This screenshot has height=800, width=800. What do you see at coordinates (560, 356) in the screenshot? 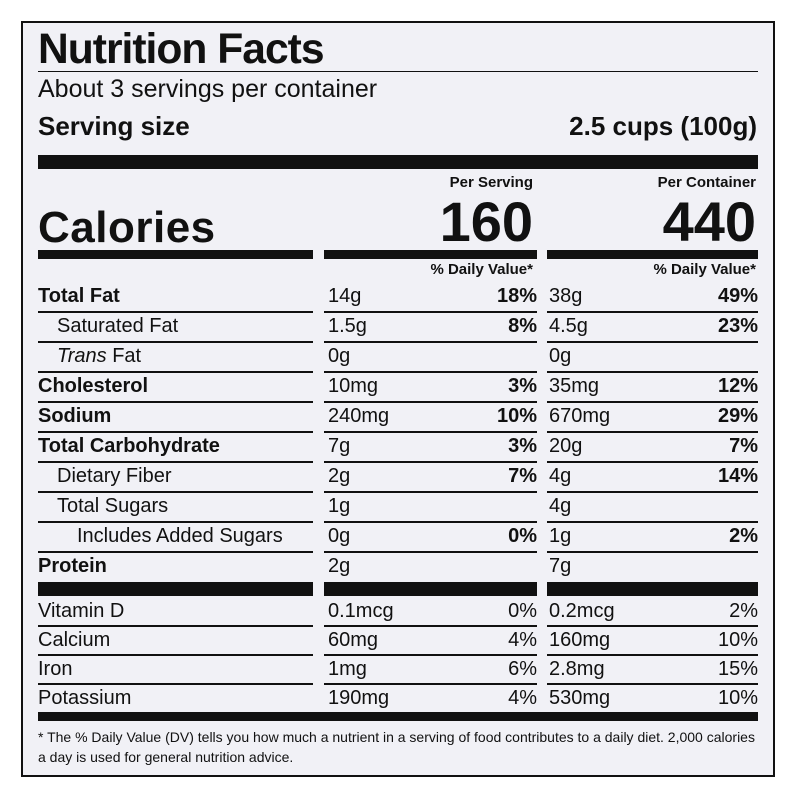
I see `container-amount: 0g` at bounding box center [560, 356].